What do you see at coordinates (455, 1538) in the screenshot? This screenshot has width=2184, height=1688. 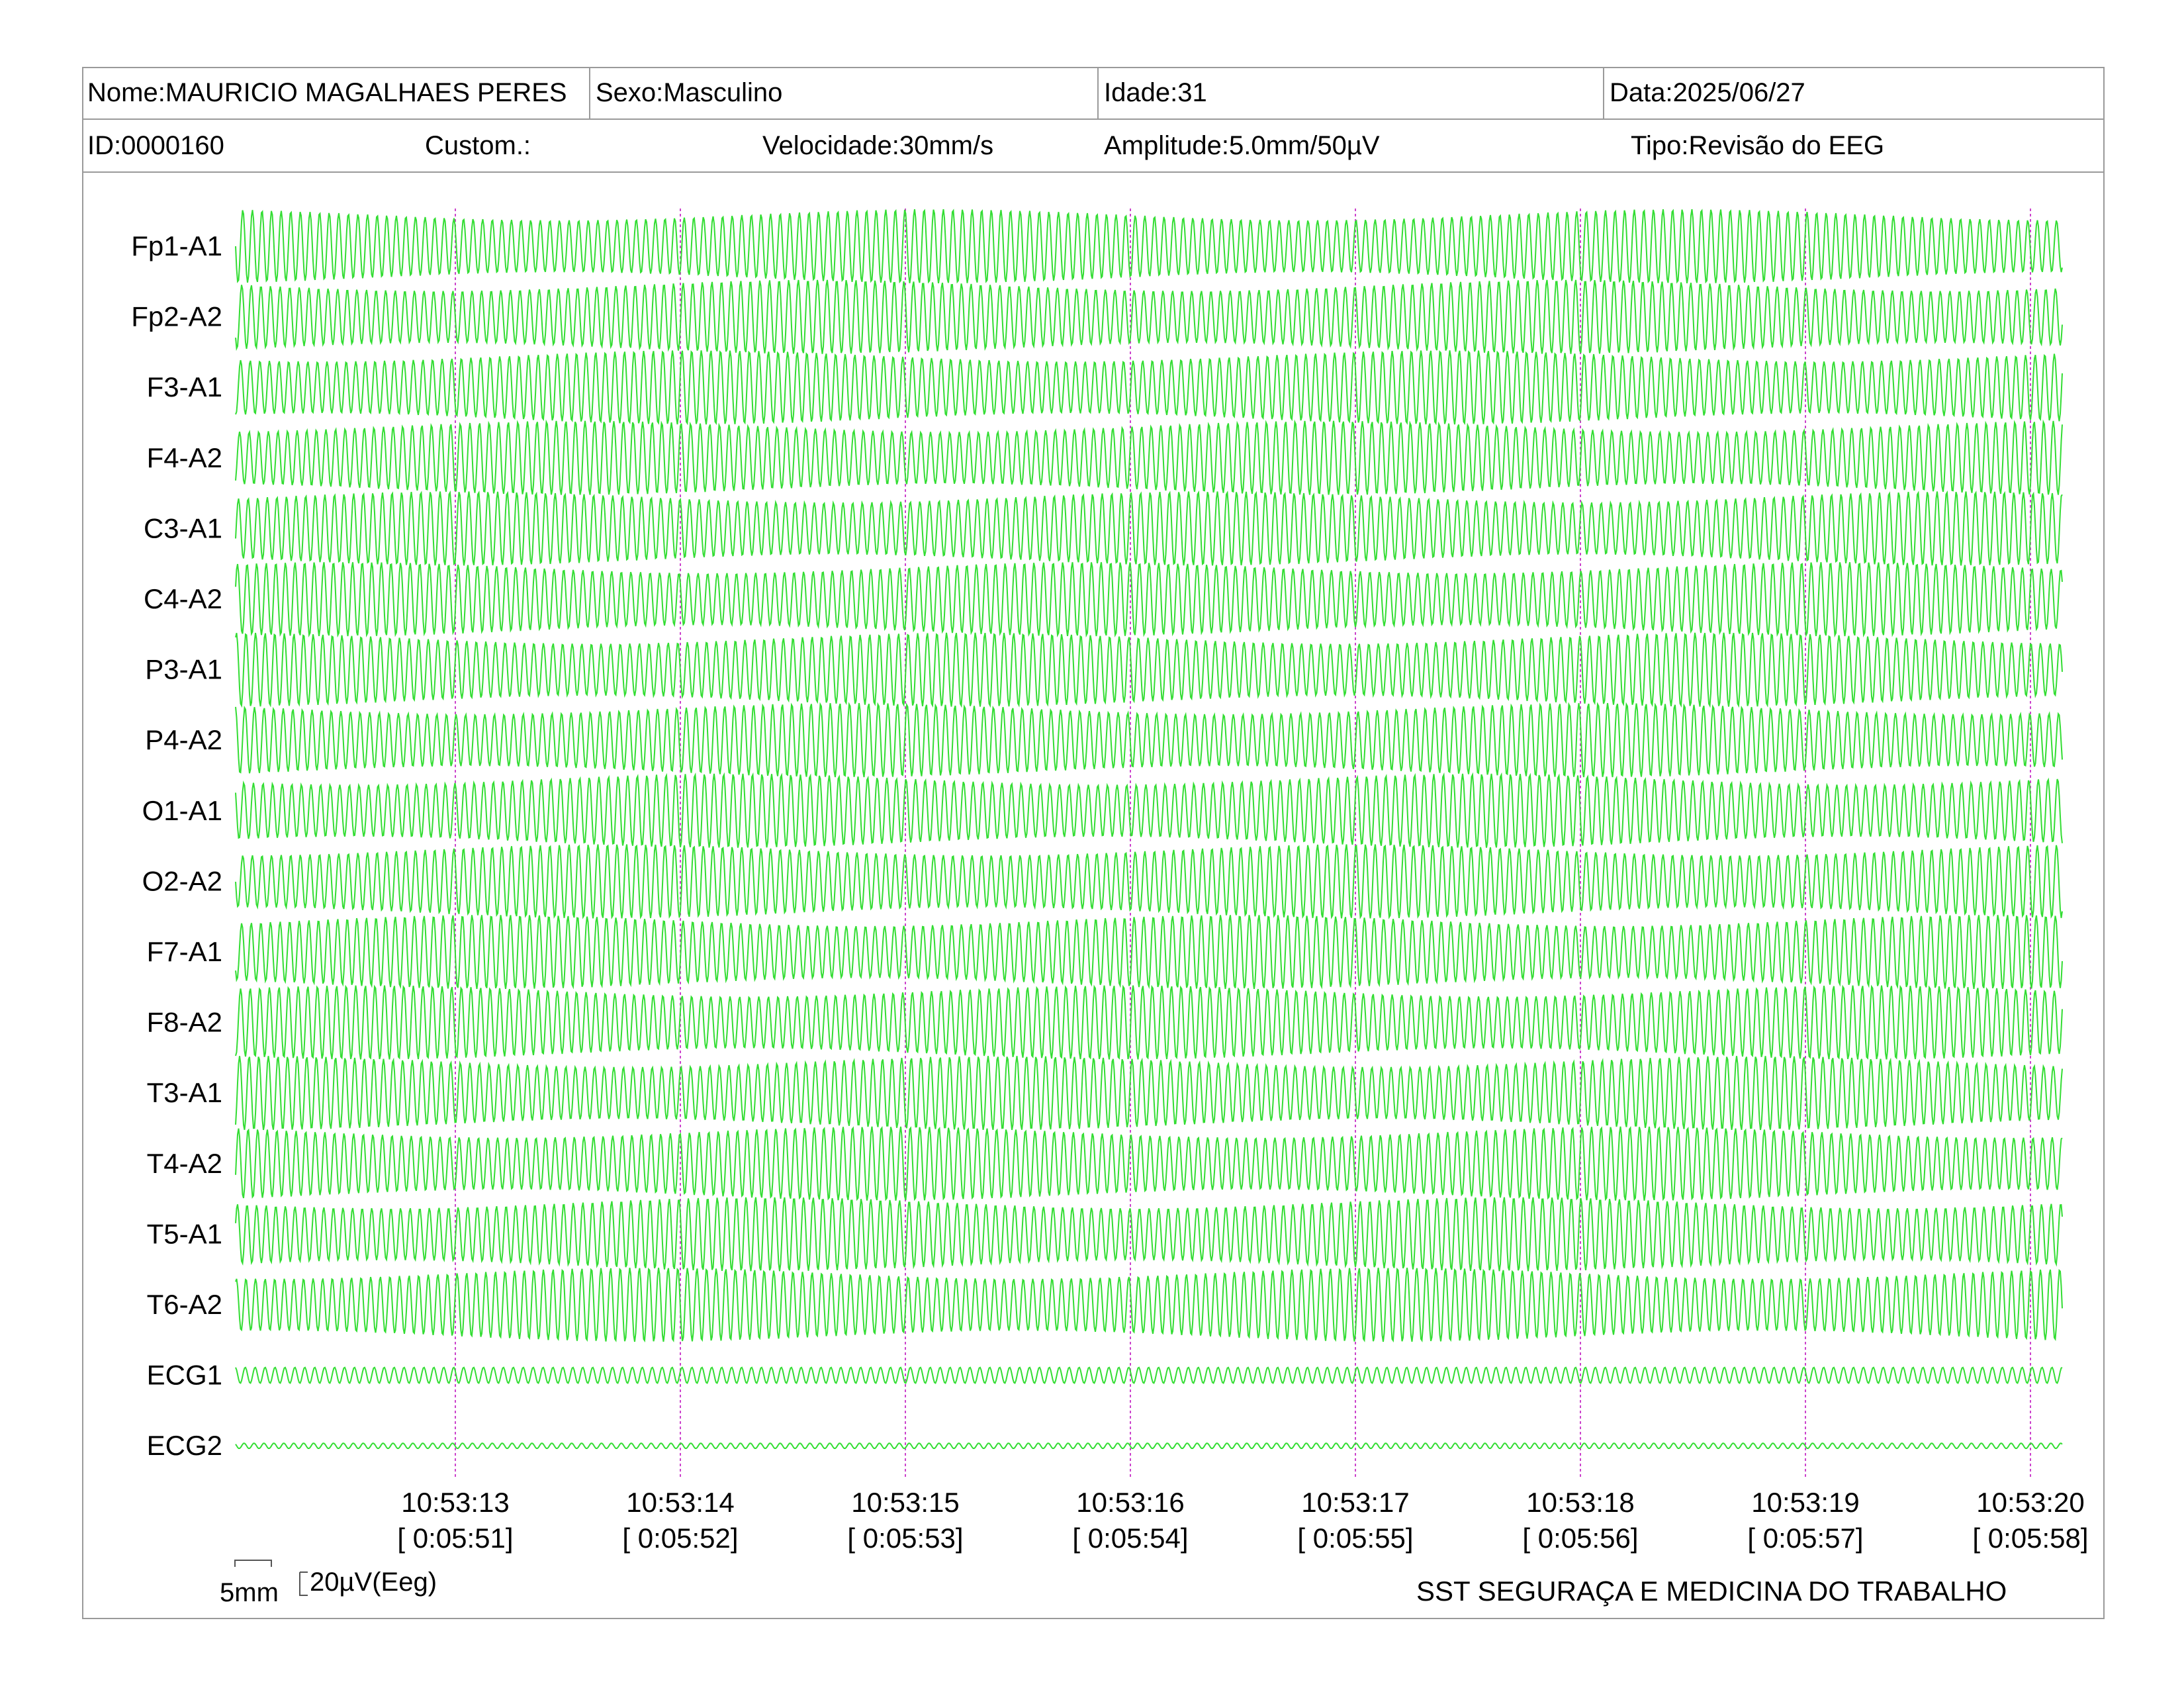 I see `time-mark-elapsed: [ 0:05:51]` at bounding box center [455, 1538].